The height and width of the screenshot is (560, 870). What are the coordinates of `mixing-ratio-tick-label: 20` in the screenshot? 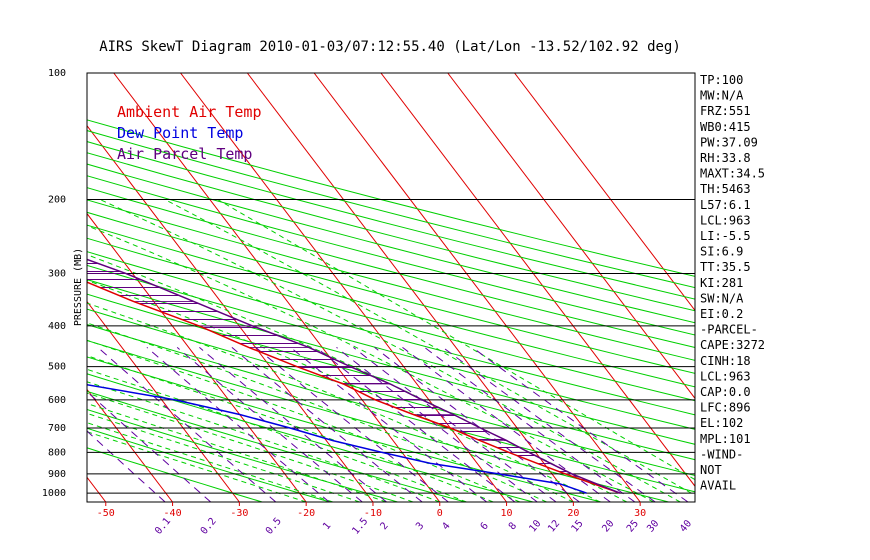 It's located at (608, 526).